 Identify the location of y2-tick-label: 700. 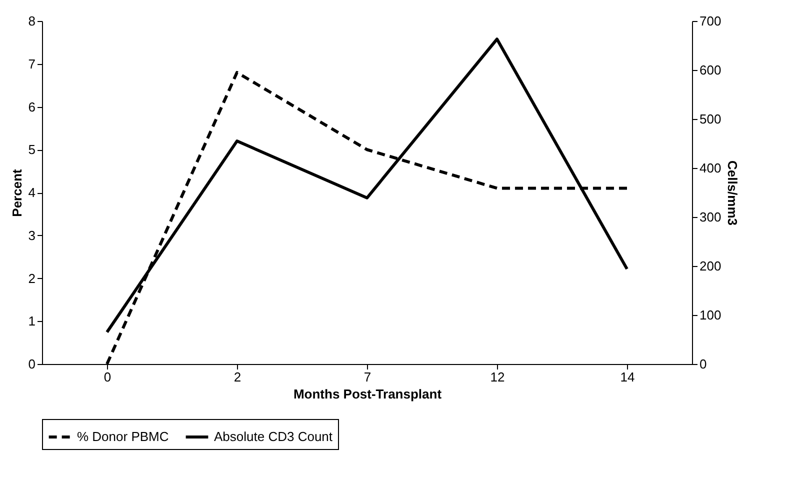
(711, 21).